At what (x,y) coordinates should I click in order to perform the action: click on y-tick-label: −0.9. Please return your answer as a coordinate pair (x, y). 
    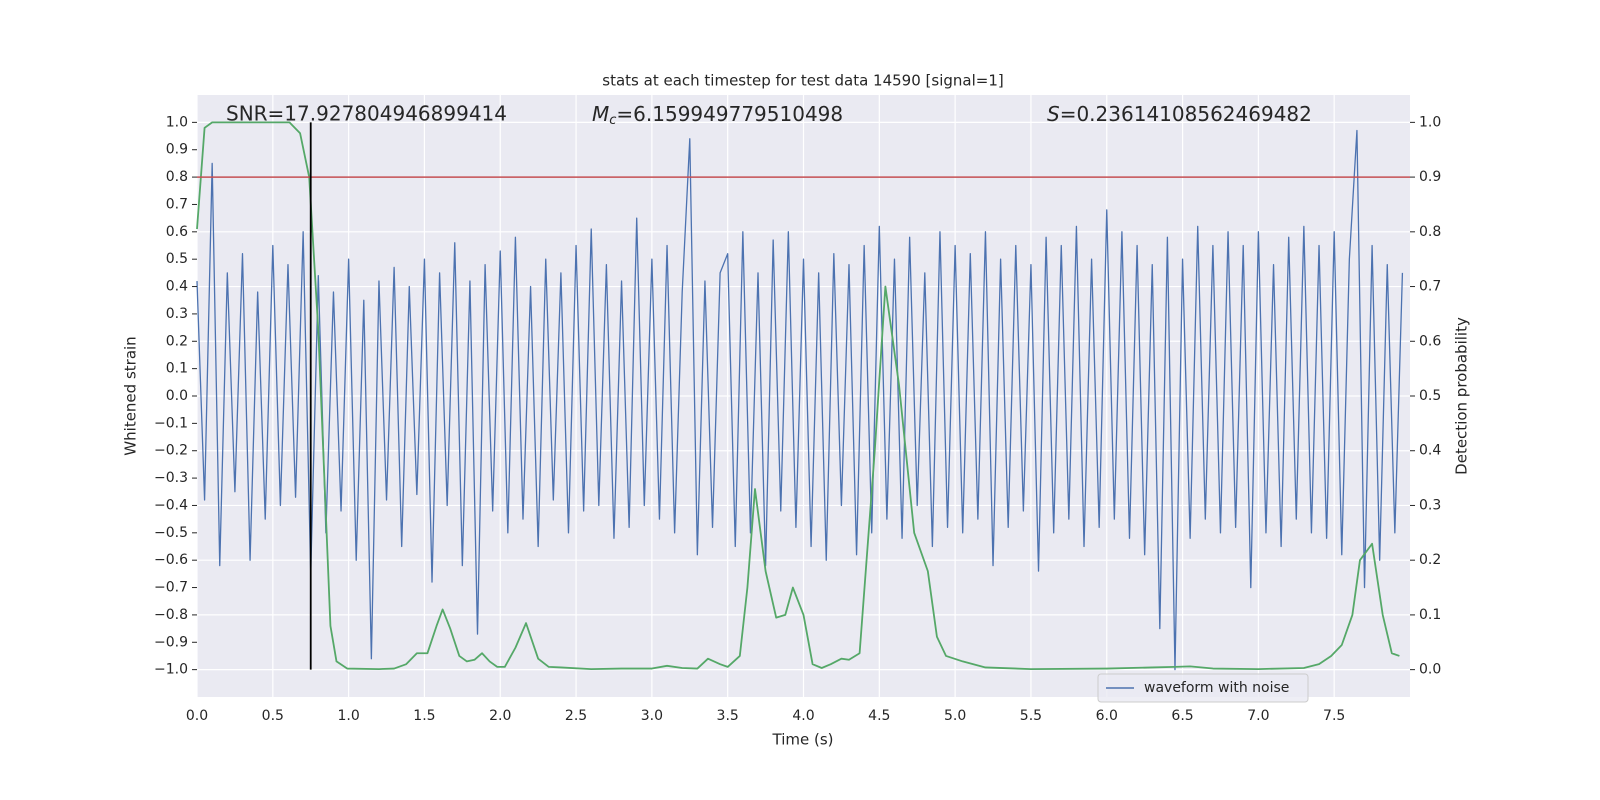
    Looking at the image, I should click on (171, 642).